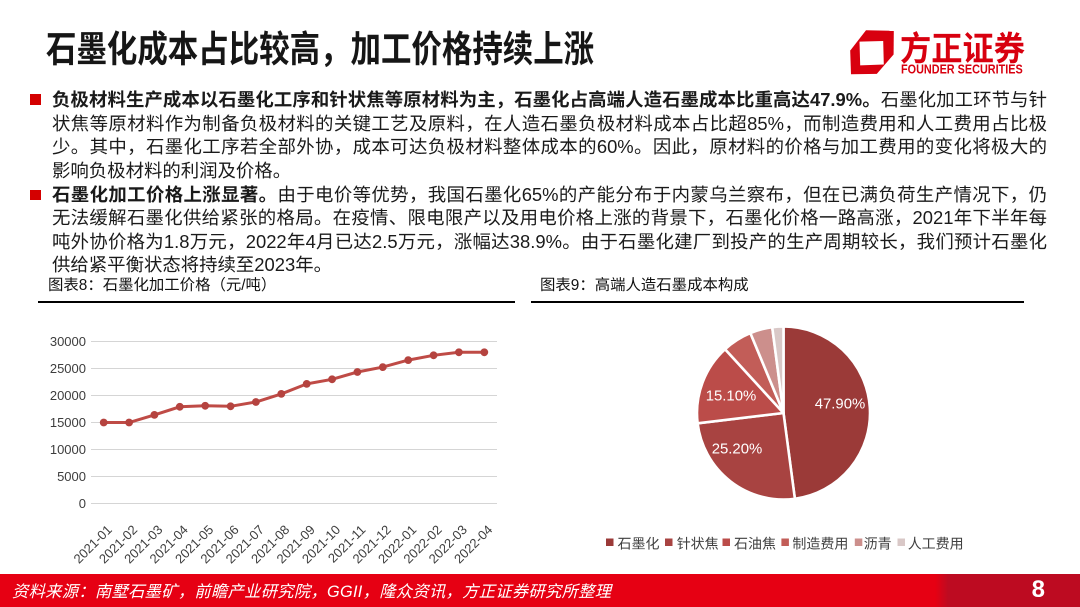 This screenshot has height=607, width=1080. I want to click on svg-text: 0, so click(82, 503).